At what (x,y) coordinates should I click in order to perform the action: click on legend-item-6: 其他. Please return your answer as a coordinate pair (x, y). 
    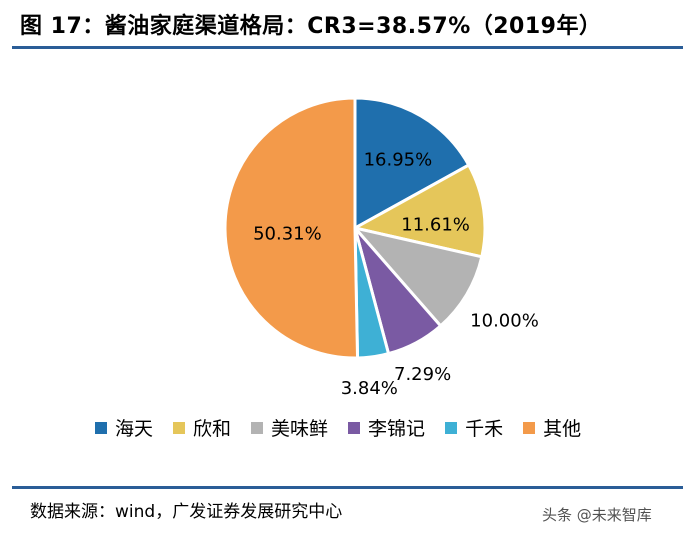
    Looking at the image, I should click on (552, 427).